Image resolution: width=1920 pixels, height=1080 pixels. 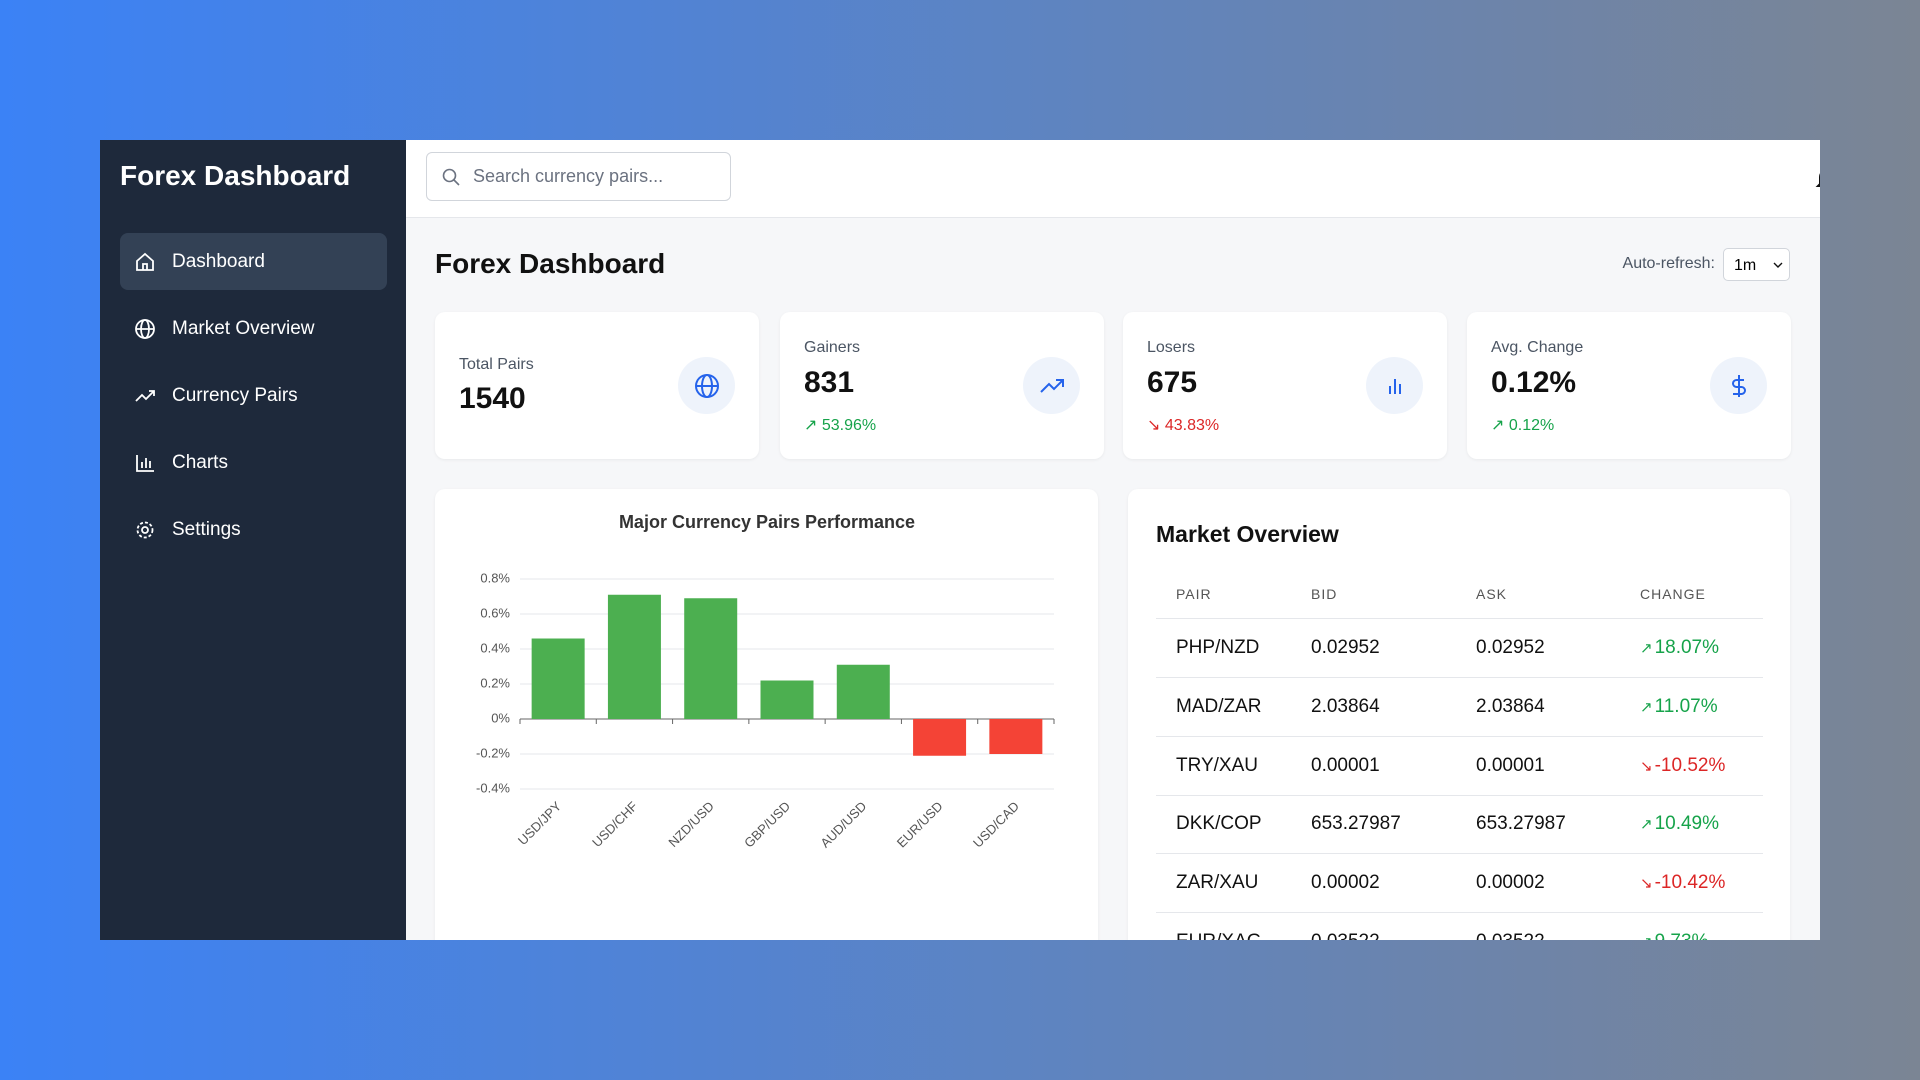 I want to click on header-divider, so click(x=1459, y=618).